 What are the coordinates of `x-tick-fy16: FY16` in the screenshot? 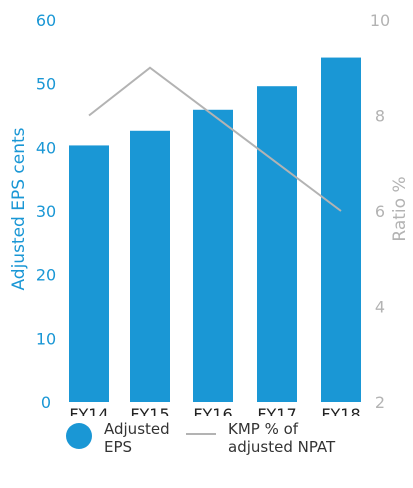 It's located at (212, 410).